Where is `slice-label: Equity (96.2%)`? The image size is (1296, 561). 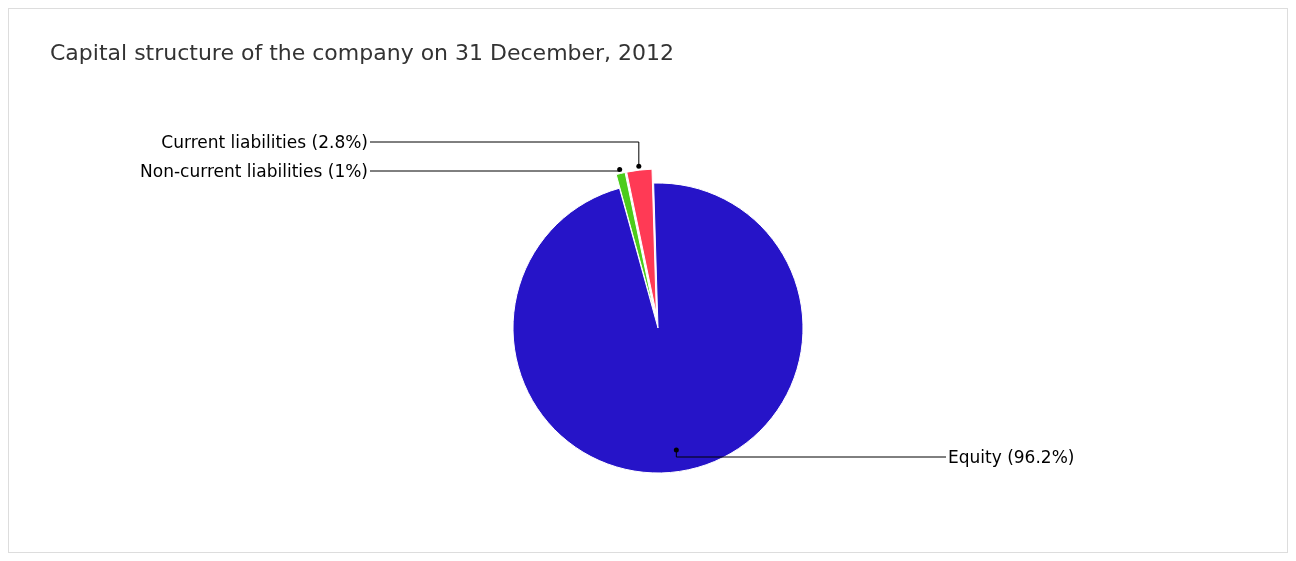 slice-label: Equity (96.2%) is located at coordinates (1011, 457).